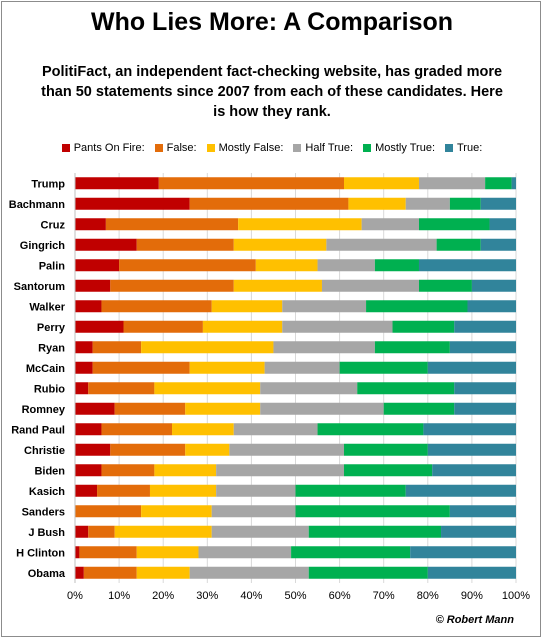  I want to click on legend-item: False:, so click(175, 148).